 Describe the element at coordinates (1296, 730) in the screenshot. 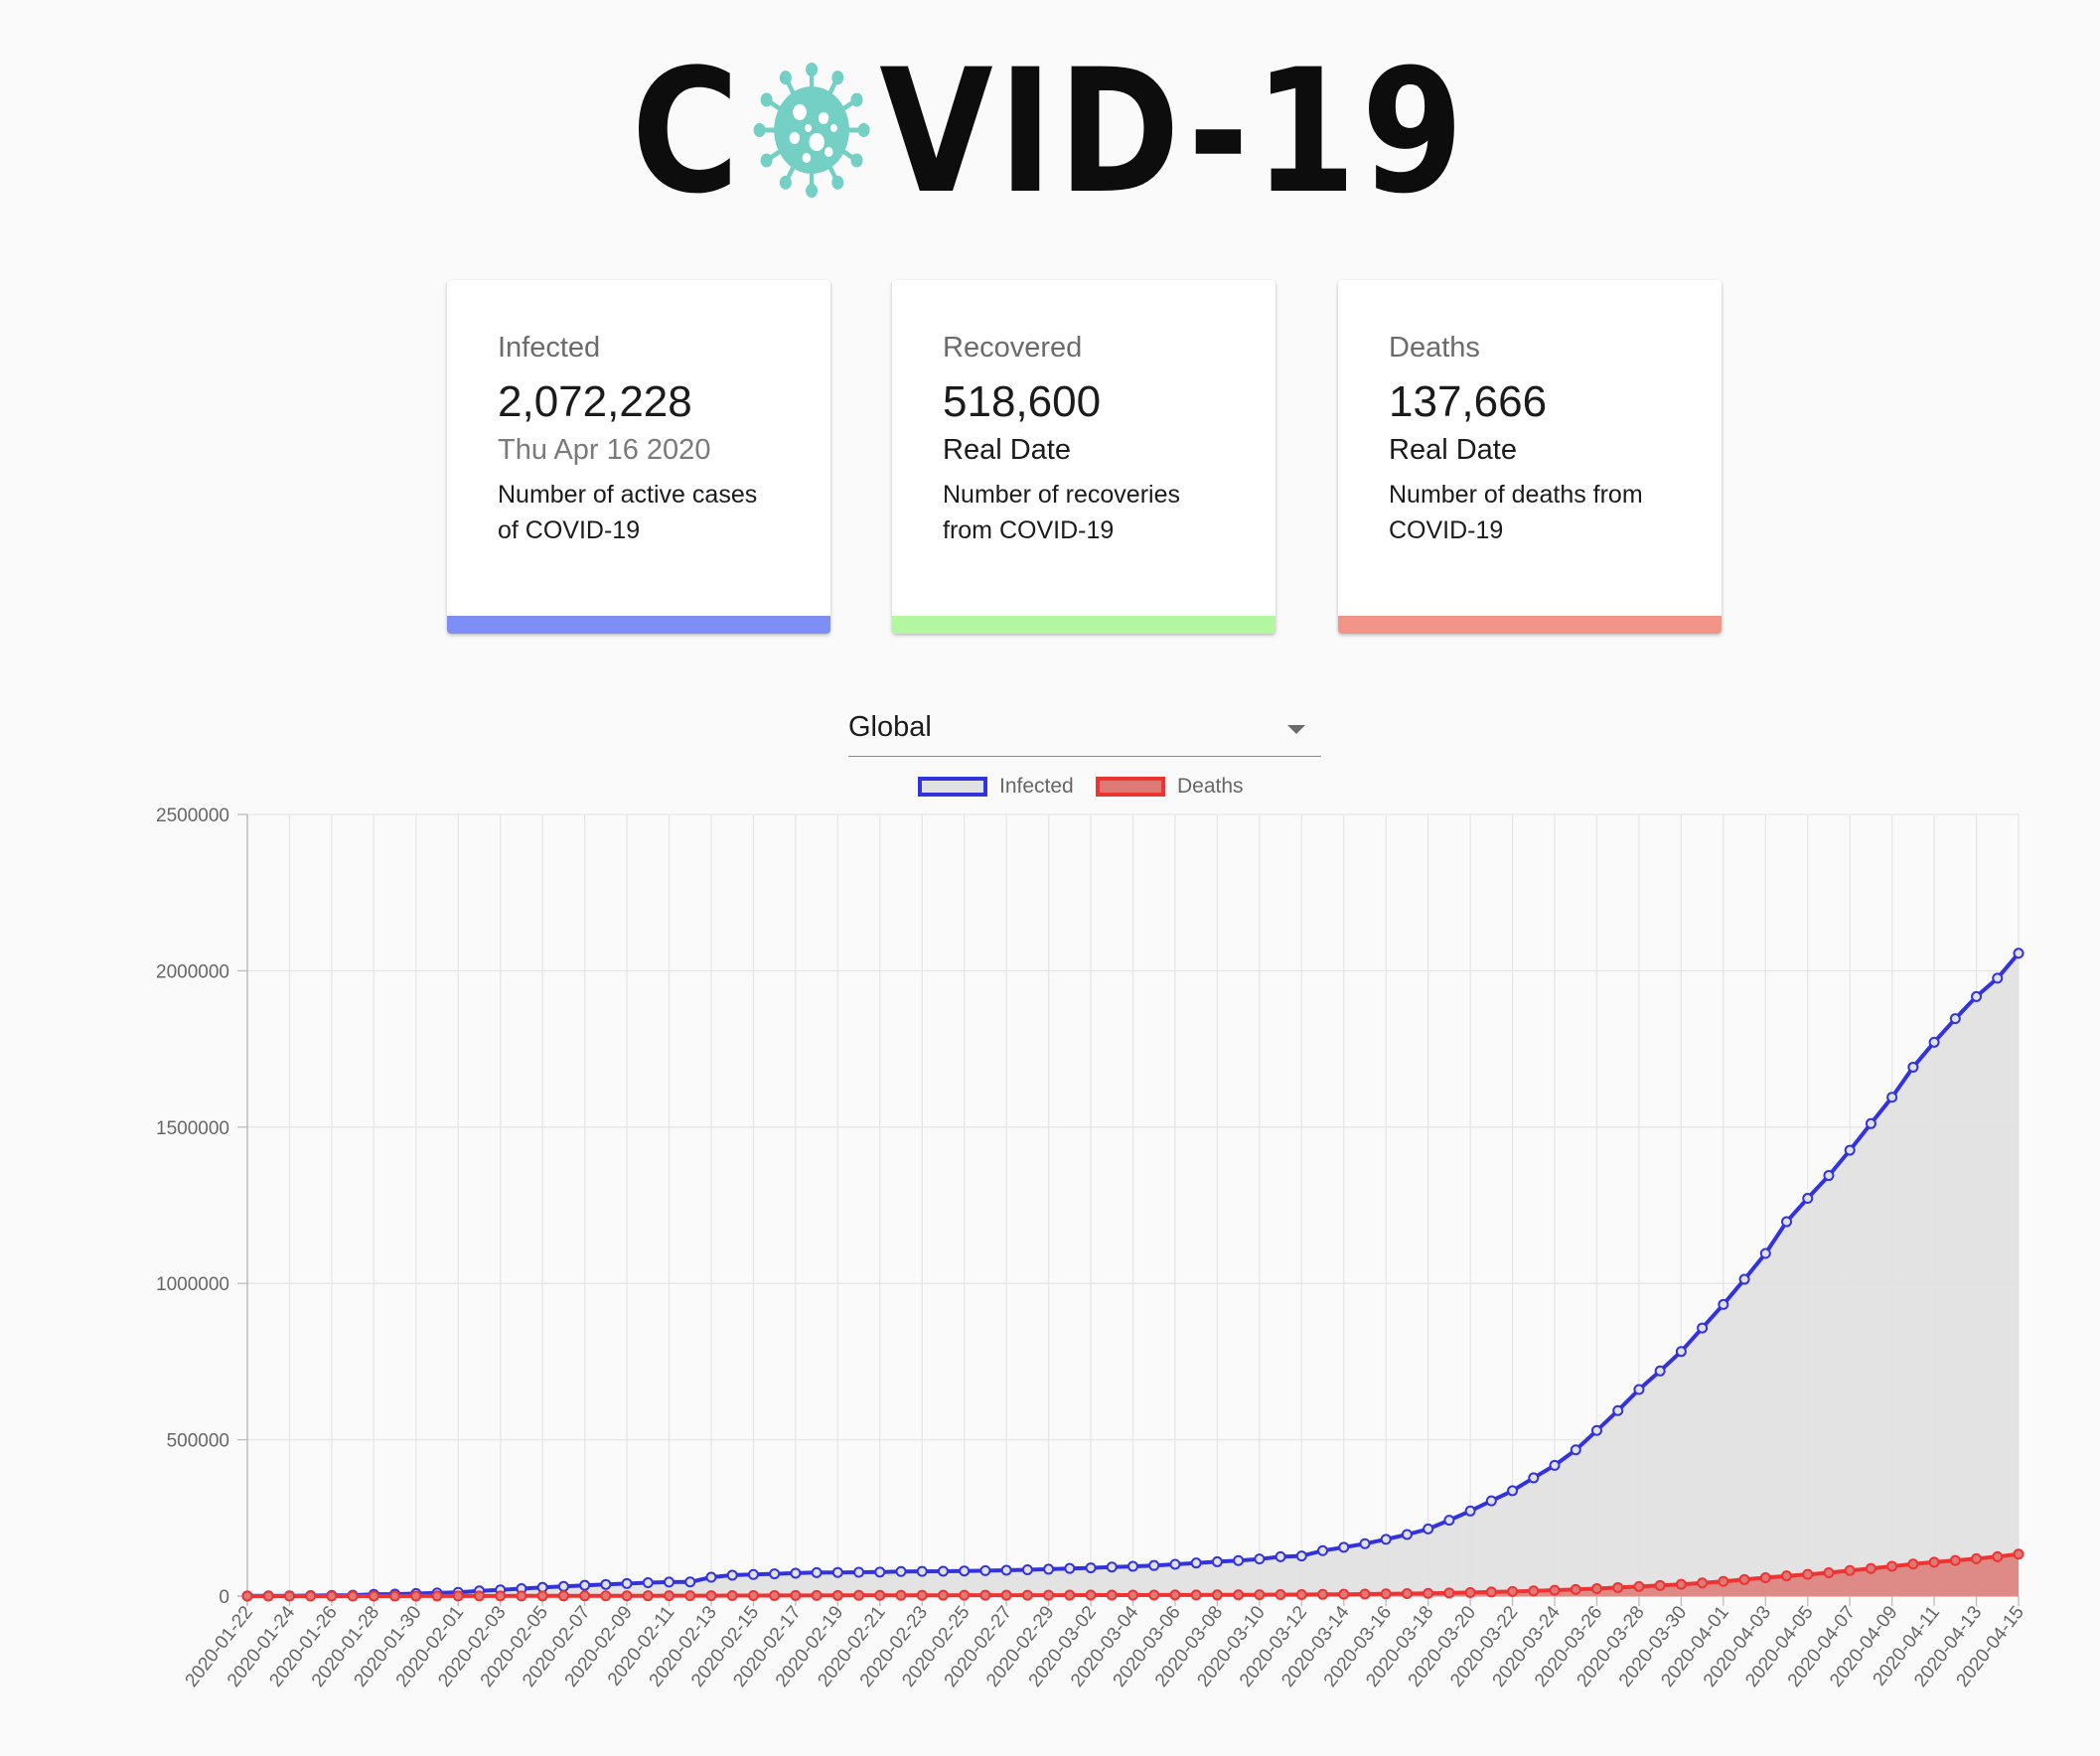

I see `chevron-down-icon` at that location.